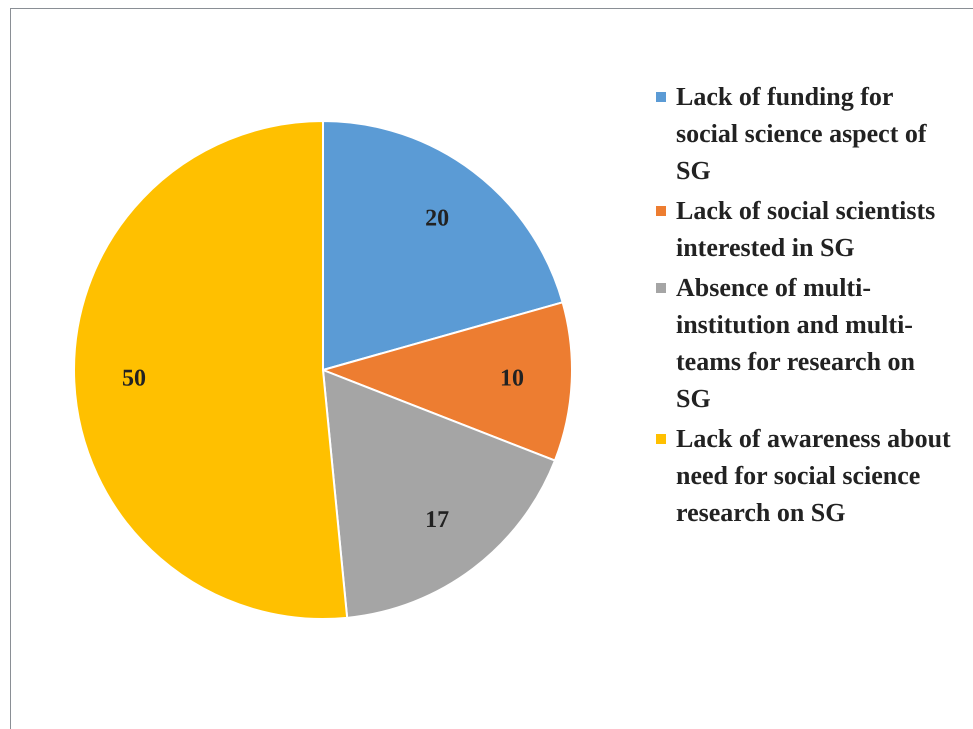  Describe the element at coordinates (806, 229) in the screenshot. I see `legend-label: Lack of social scientists interested in SG` at that location.